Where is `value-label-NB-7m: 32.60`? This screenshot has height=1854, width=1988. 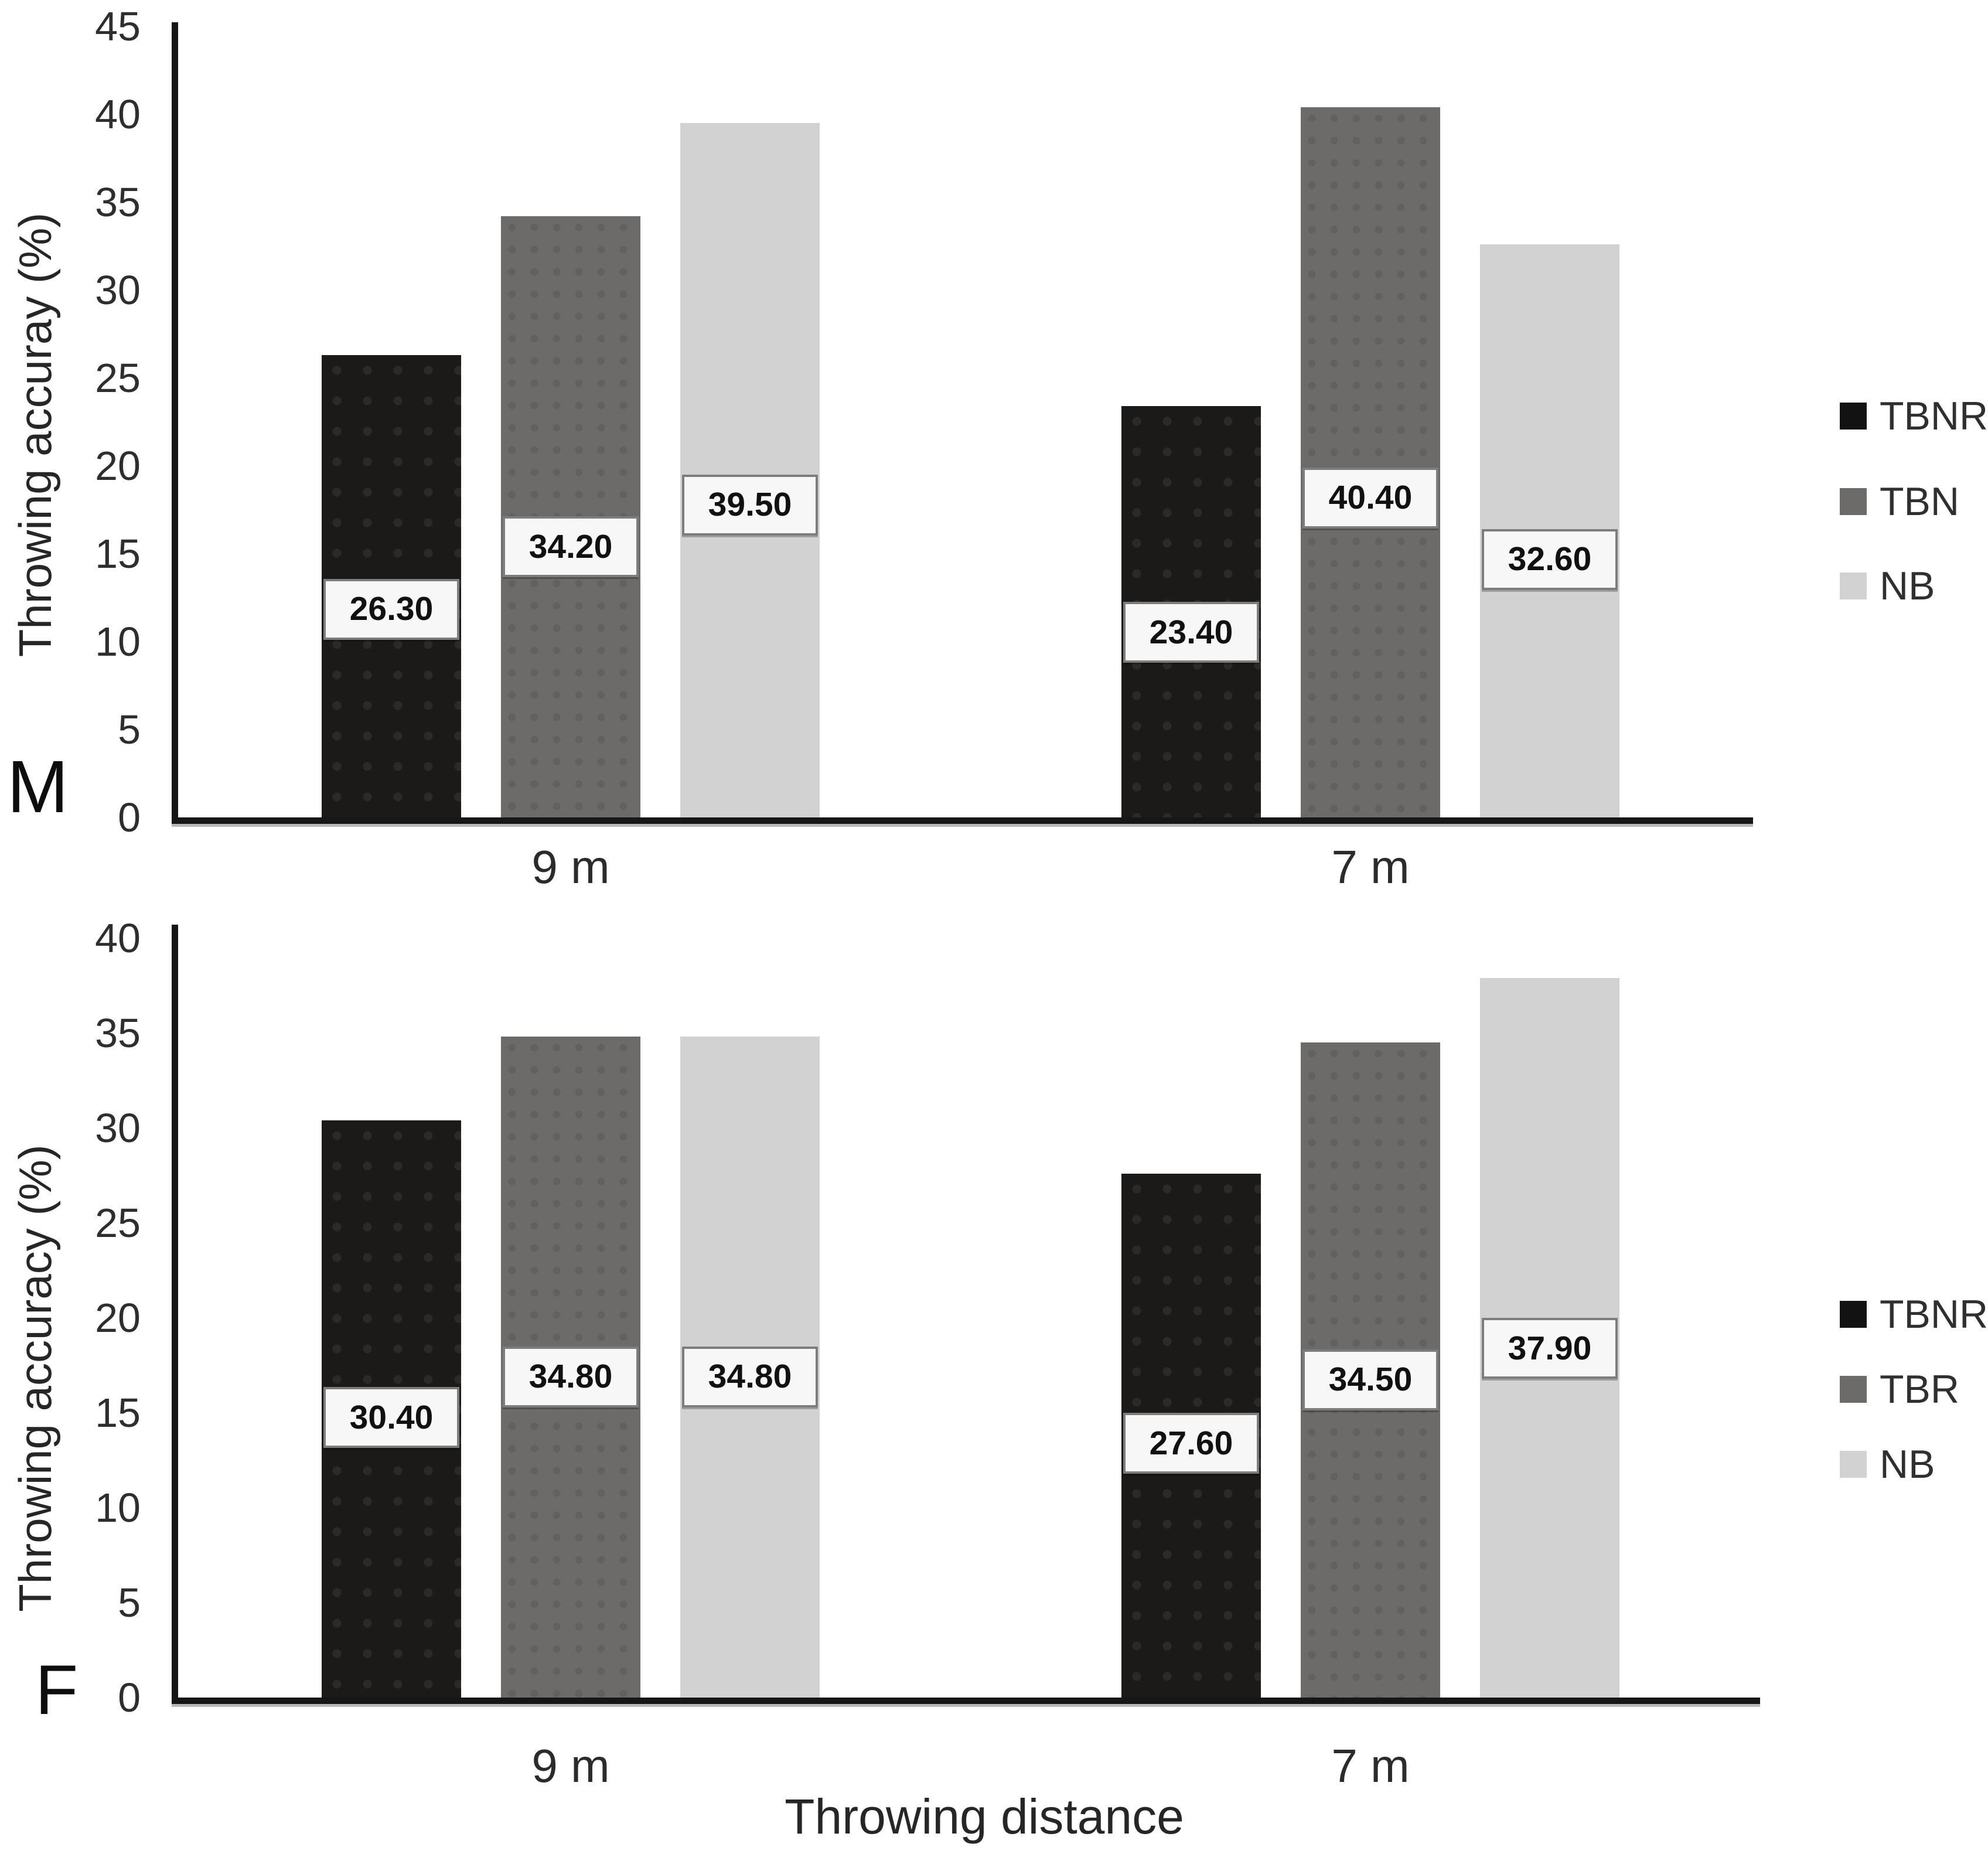 value-label-NB-7m: 32.60 is located at coordinates (1550, 560).